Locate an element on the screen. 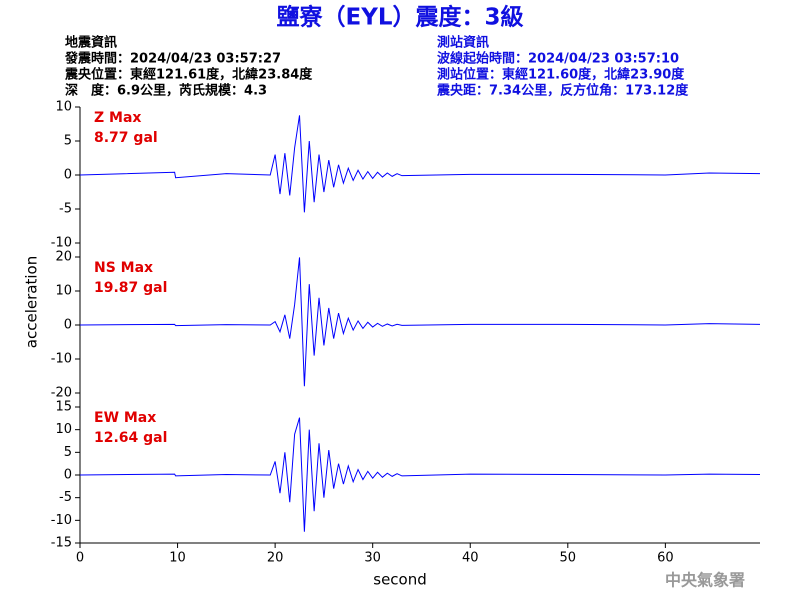 This screenshot has height=600, width=800. credit: 中央氣象署 is located at coordinates (705, 580).